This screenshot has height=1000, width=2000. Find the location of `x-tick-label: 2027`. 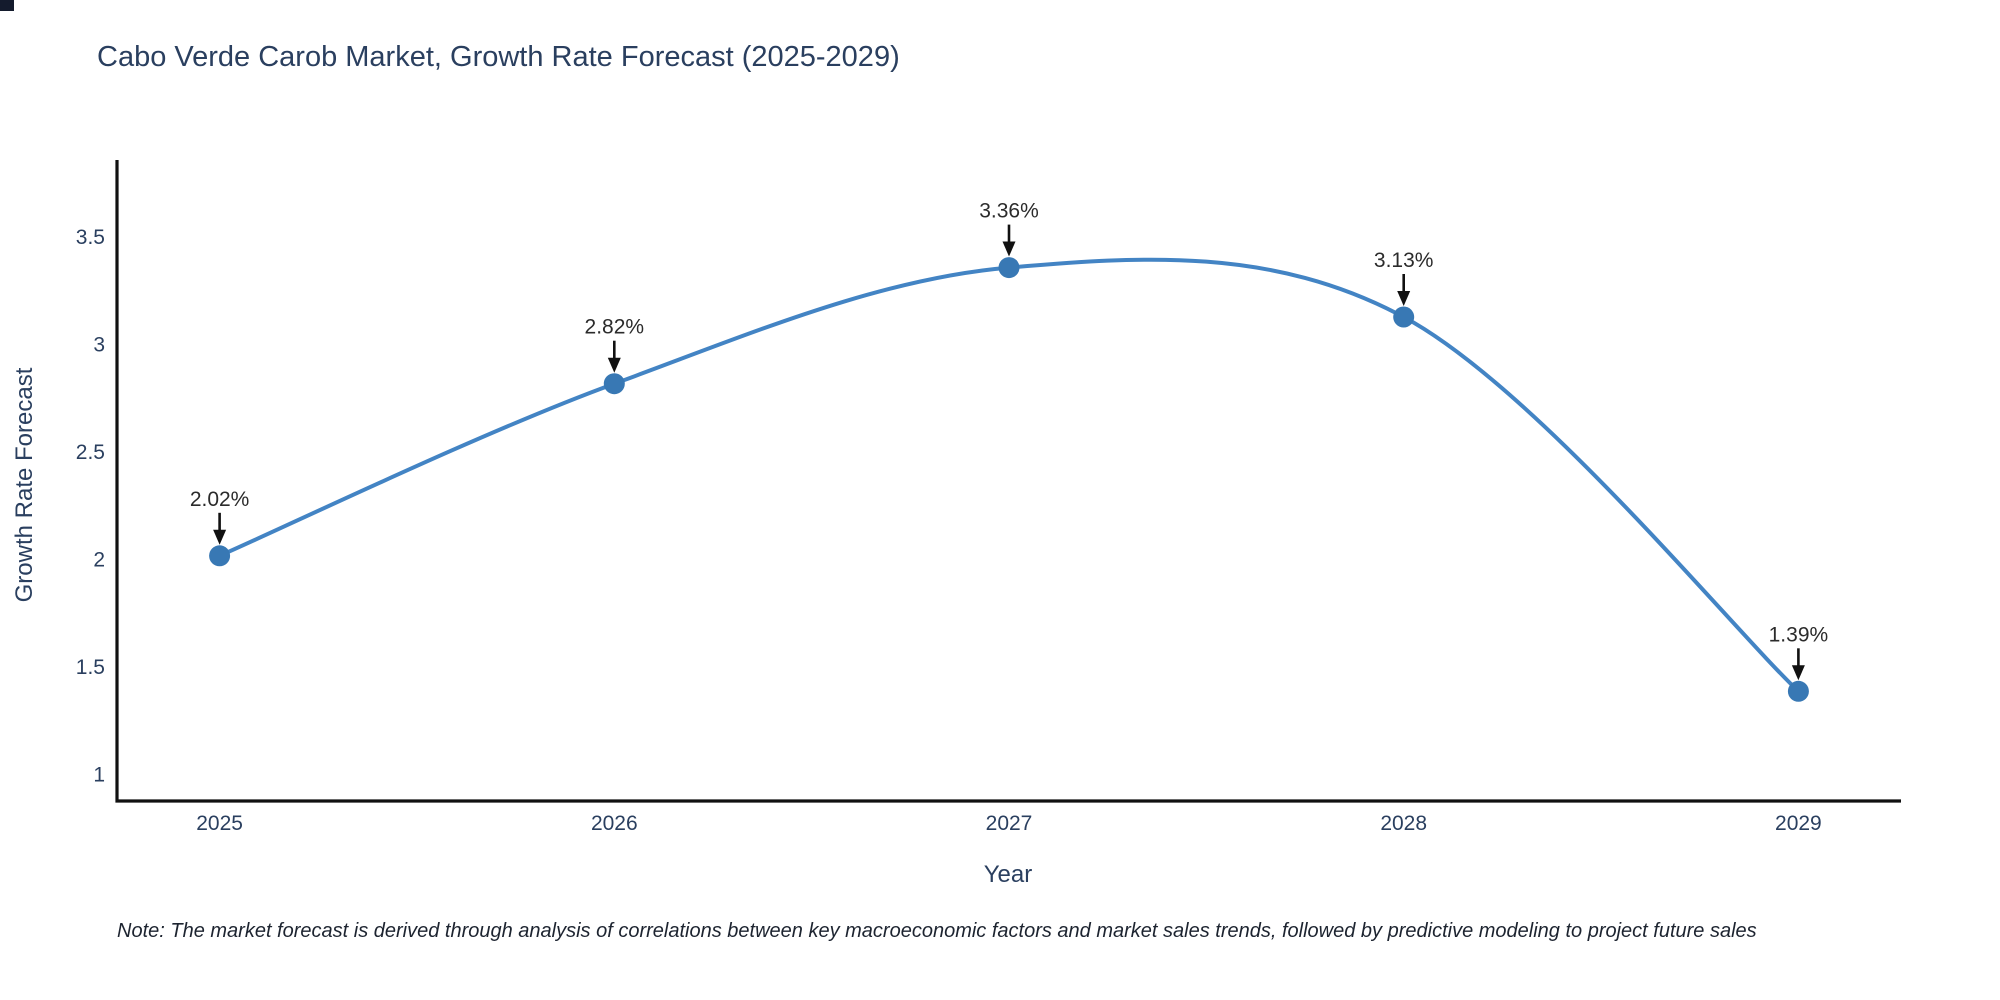

x-tick-label: 2027 is located at coordinates (1009, 823).